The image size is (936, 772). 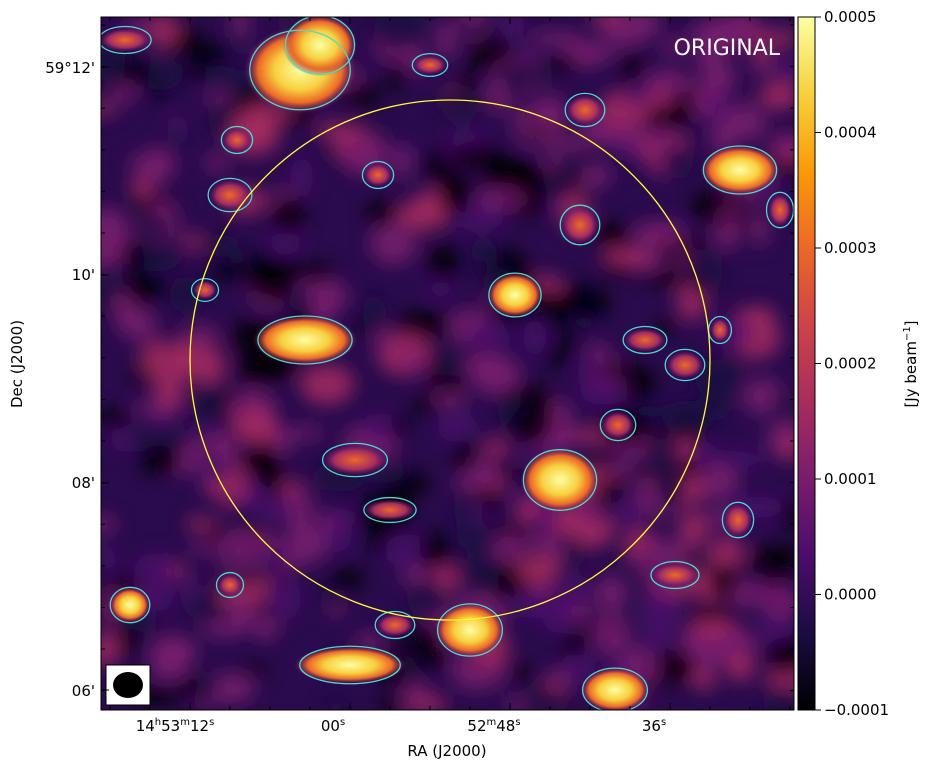 I want to click on dec-tick-labels: 59°12' 10' 08' 06', so click(x=70, y=379).